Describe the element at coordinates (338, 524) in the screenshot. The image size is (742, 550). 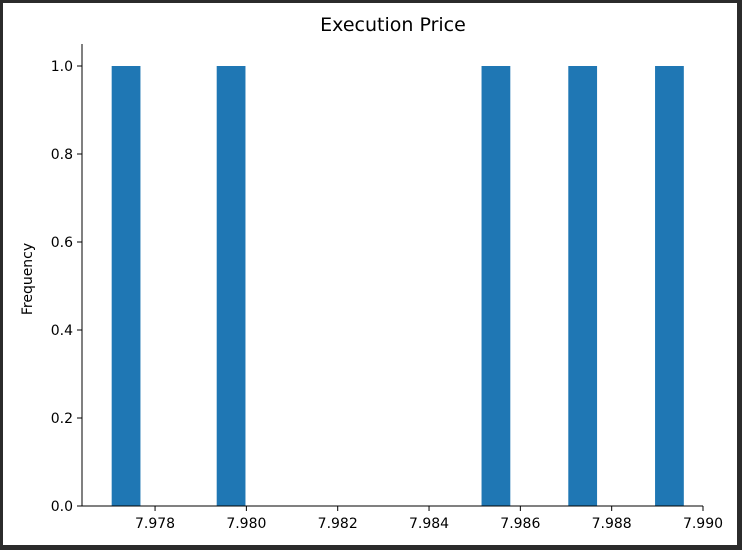
I see `x-tick-label: 7.982` at that location.